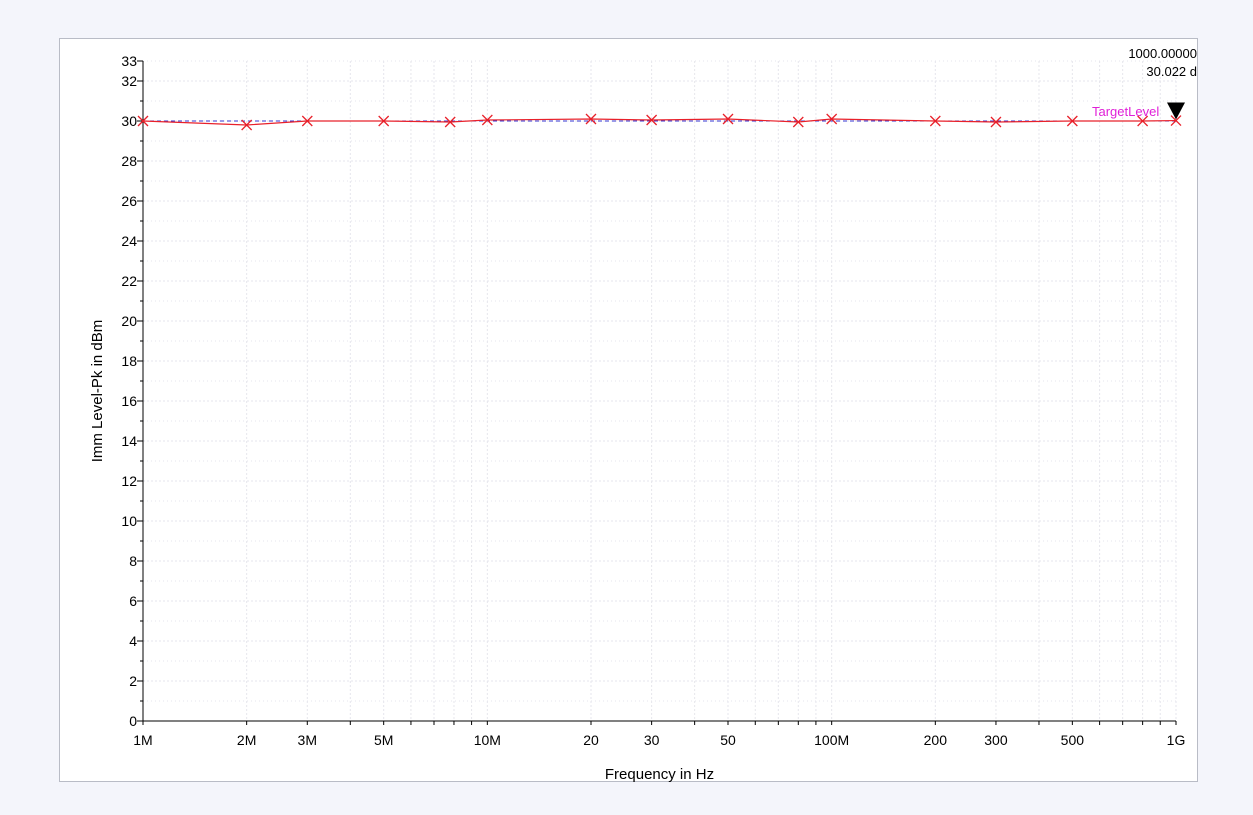 The height and width of the screenshot is (815, 1253). What do you see at coordinates (129, 161) in the screenshot?
I see `y-tick-label: 28` at bounding box center [129, 161].